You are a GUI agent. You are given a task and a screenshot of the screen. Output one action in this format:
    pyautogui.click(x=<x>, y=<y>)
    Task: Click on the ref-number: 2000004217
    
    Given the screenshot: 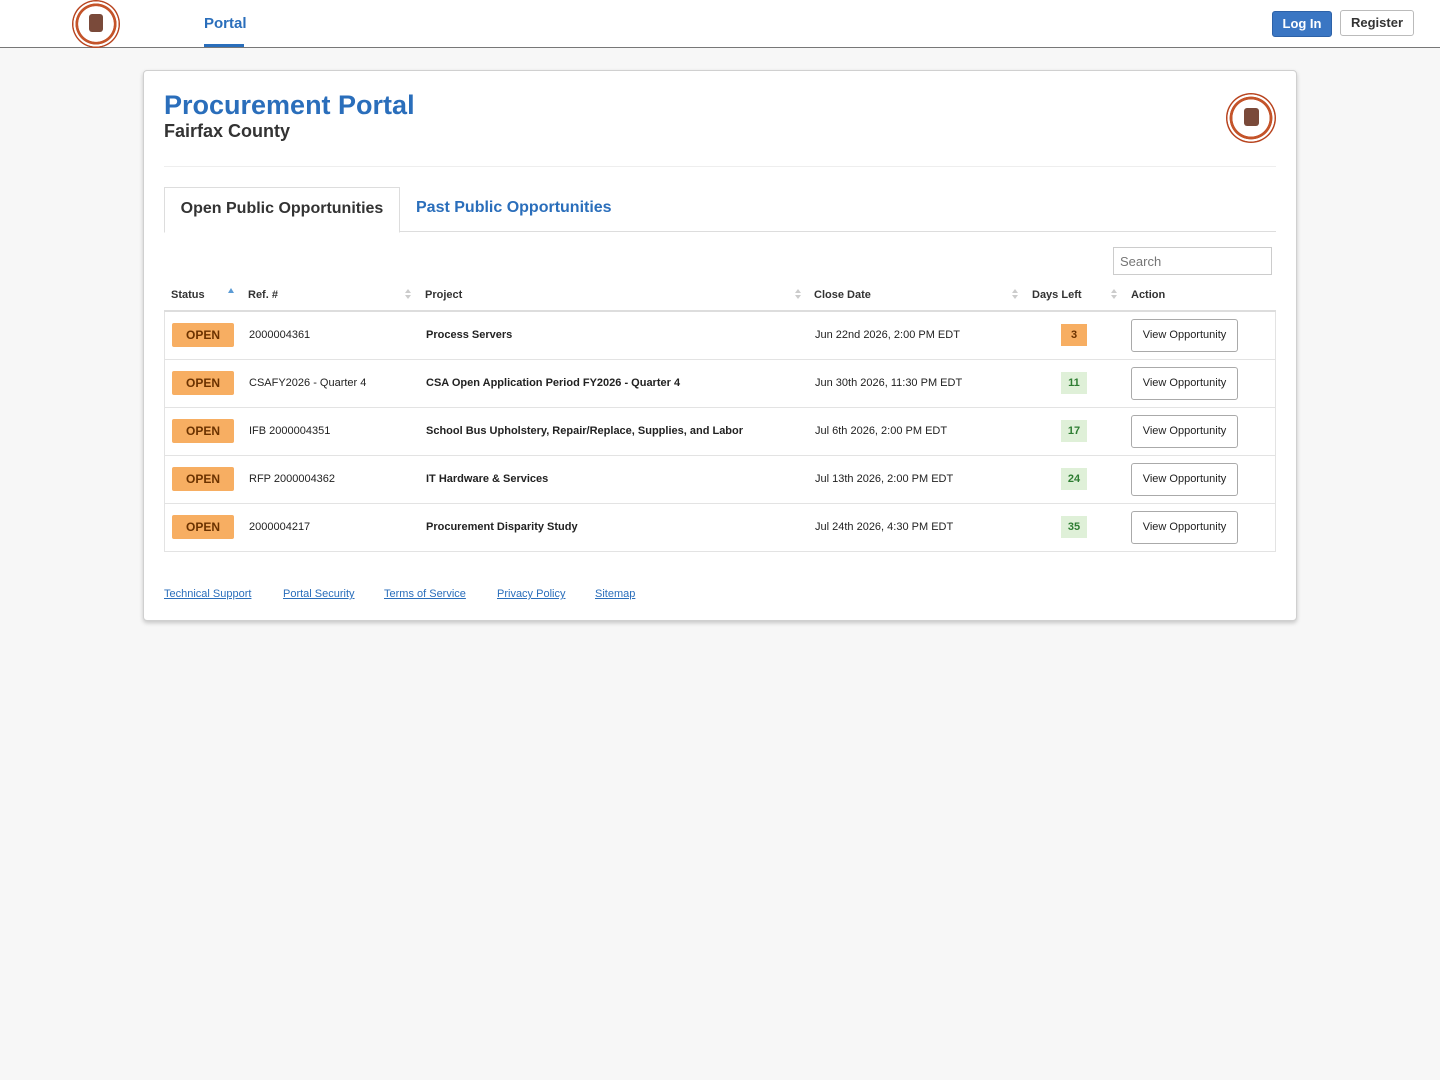 What is the action you would take?
    pyautogui.click(x=280, y=527)
    